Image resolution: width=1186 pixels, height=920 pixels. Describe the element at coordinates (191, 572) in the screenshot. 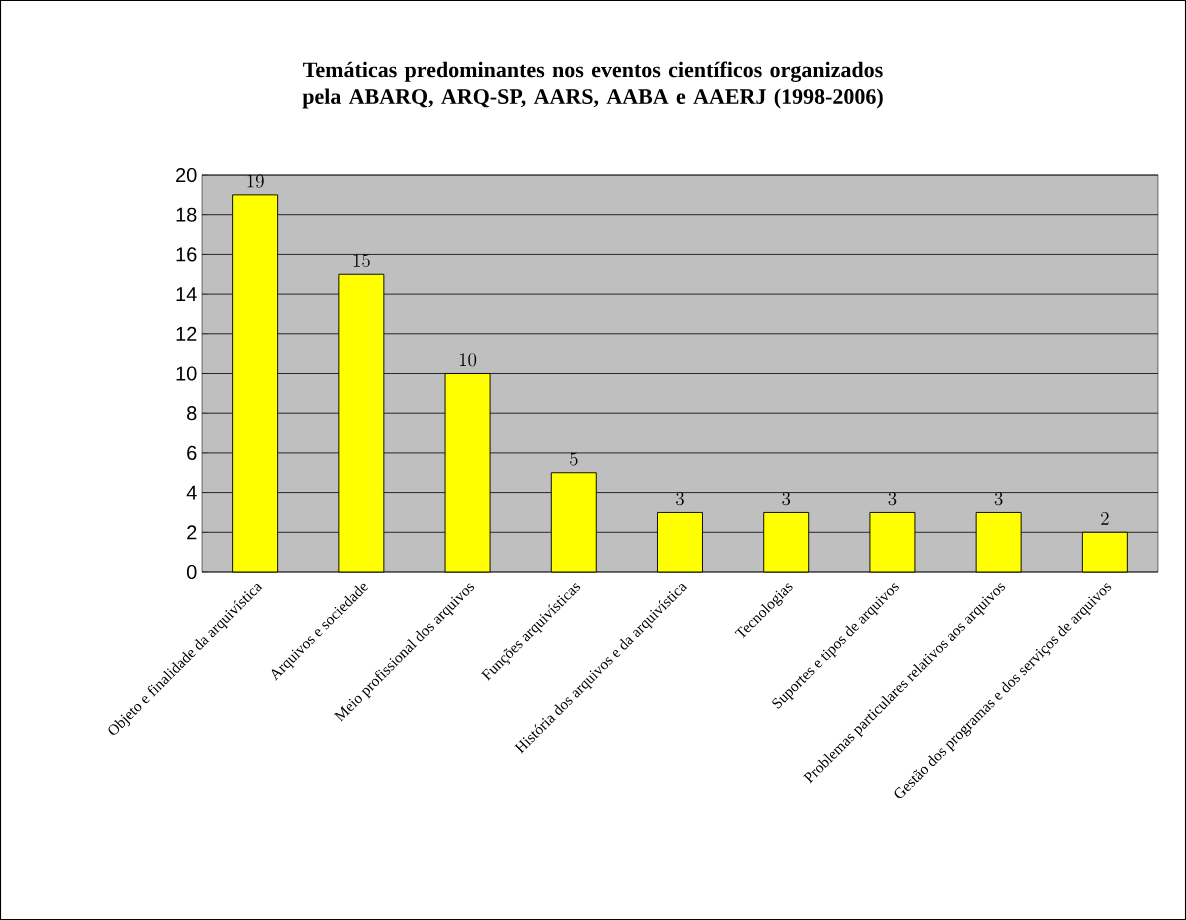

I see `y-tick-label: 0` at that location.